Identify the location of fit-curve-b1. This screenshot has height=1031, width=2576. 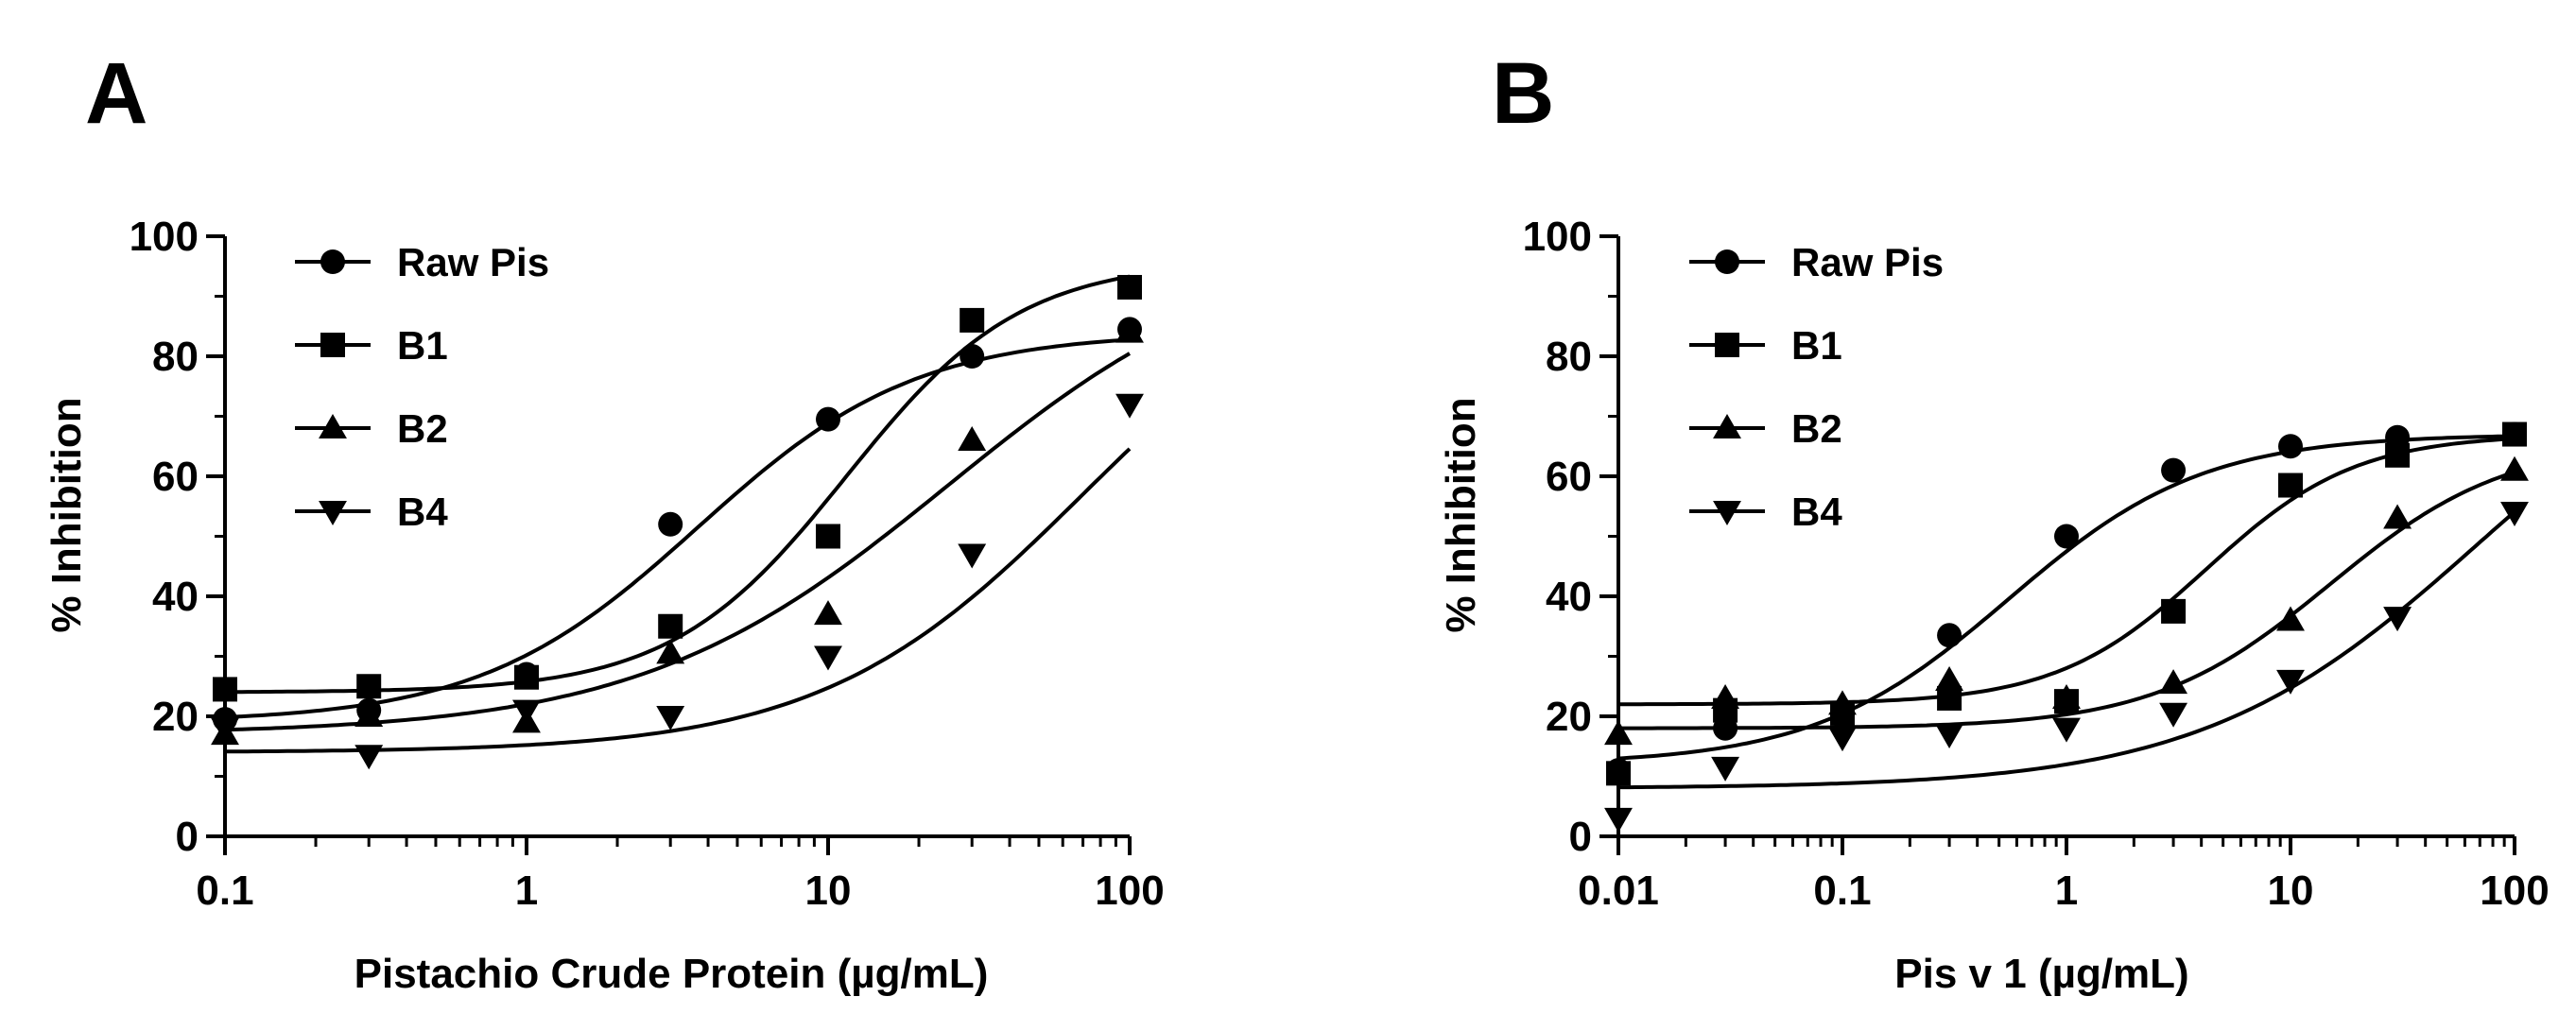
(2066, 572).